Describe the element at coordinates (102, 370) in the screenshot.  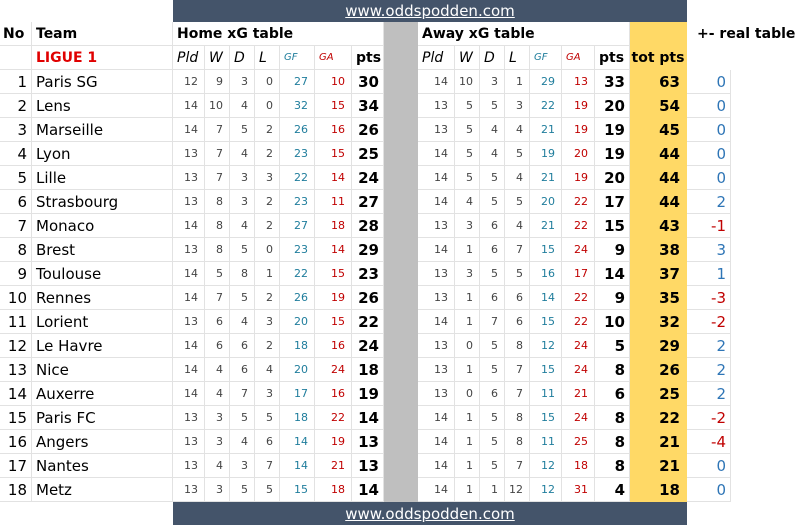
I see `team-name: Nice` at that location.